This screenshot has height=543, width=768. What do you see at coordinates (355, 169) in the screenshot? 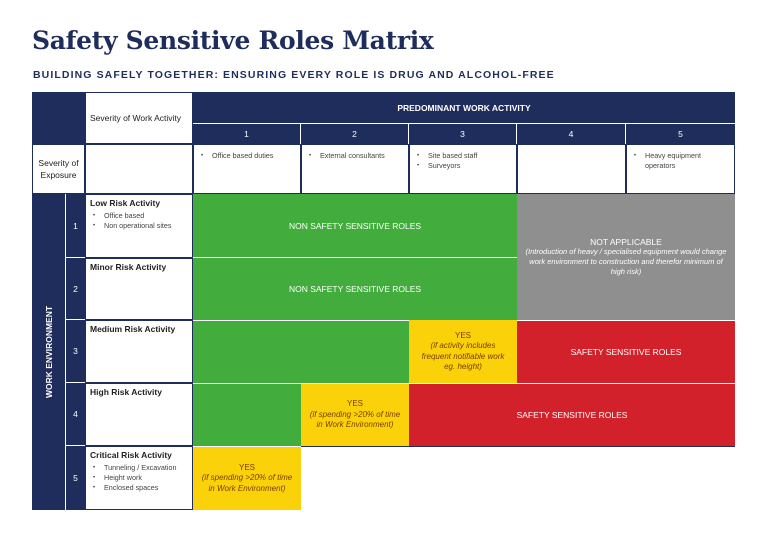
I see `exposure-col-2: External consultants` at bounding box center [355, 169].